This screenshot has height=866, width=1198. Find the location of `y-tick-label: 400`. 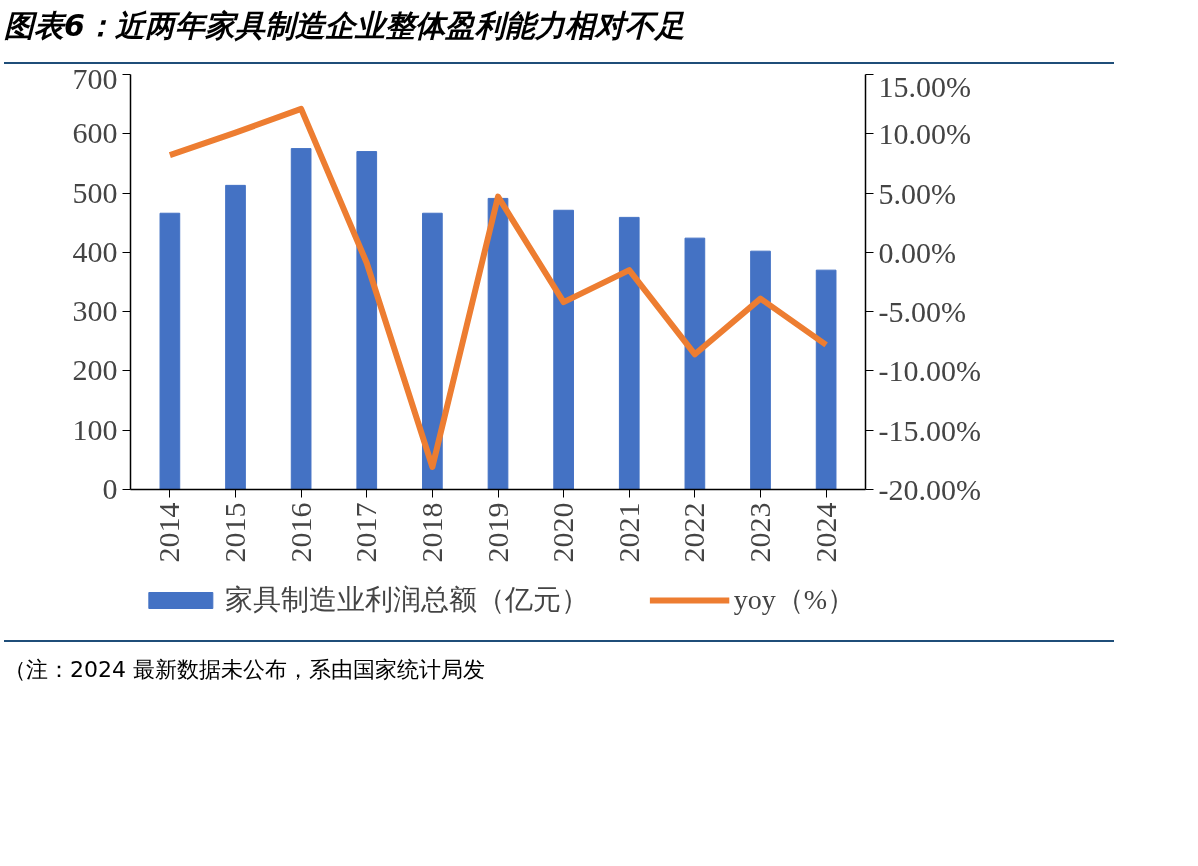

y-tick-label: 400 is located at coordinates (95, 251).